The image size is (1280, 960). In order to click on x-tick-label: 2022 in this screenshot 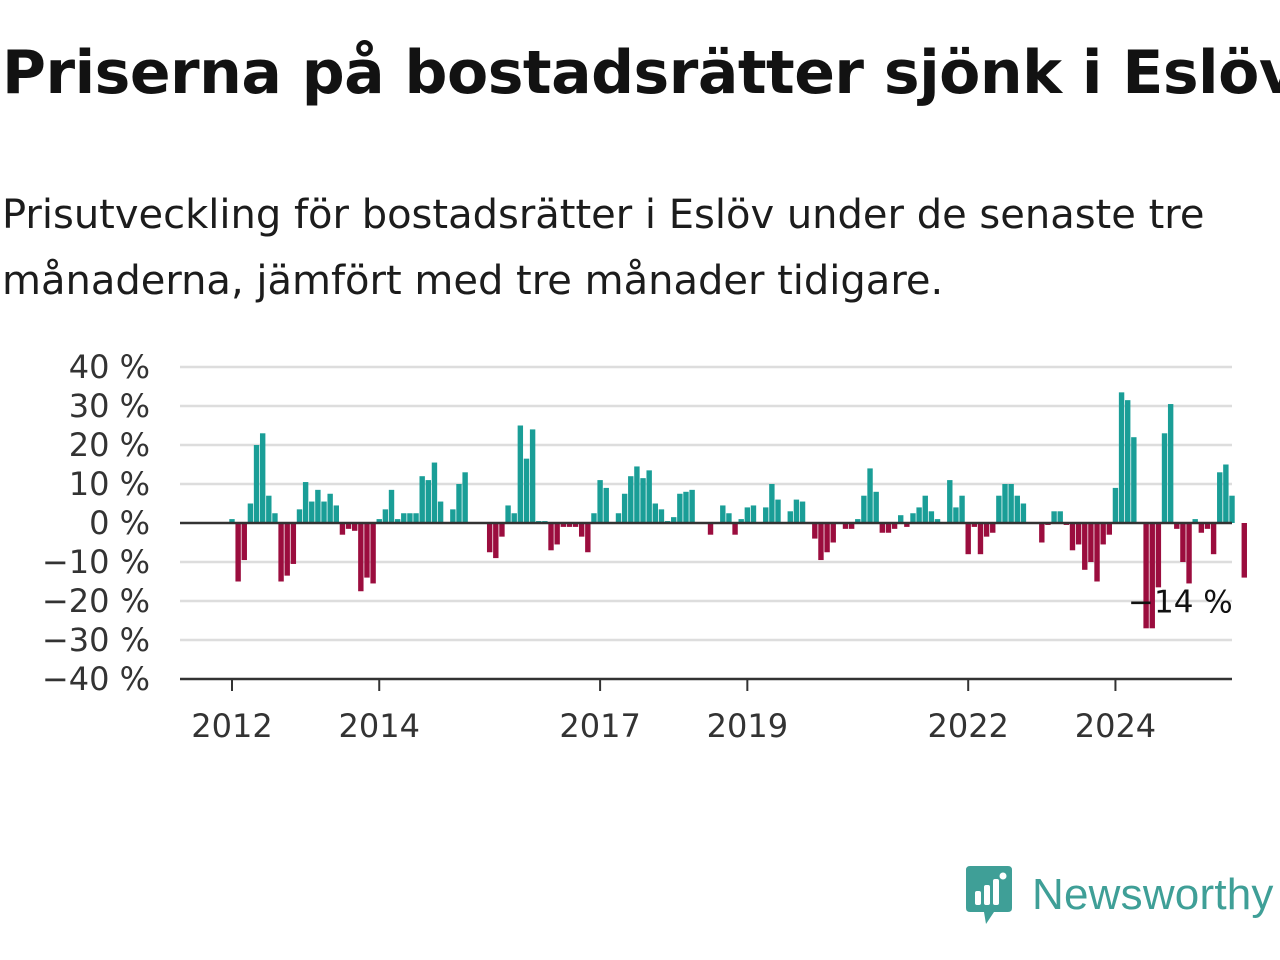, I will do `click(967, 726)`.